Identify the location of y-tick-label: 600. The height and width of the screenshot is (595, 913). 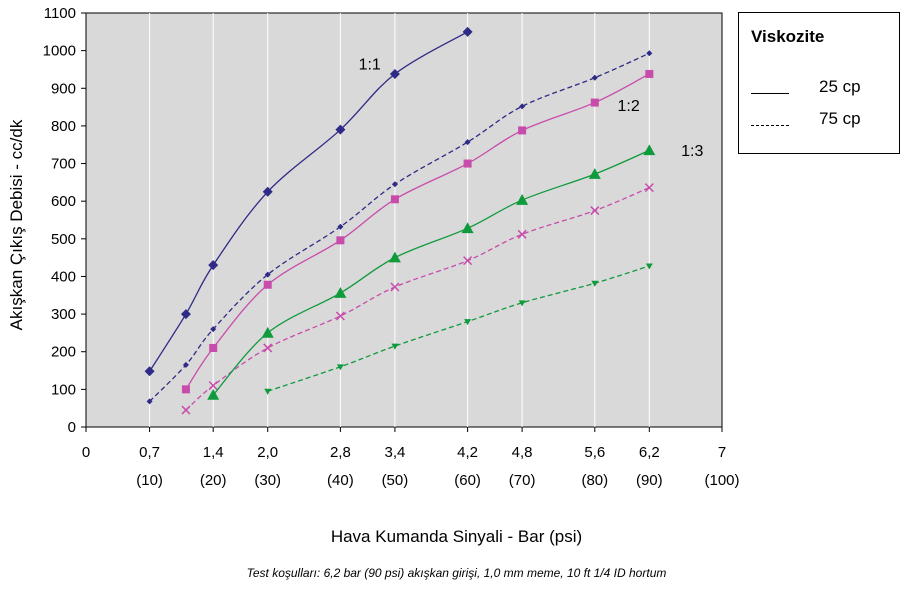
(63, 201).